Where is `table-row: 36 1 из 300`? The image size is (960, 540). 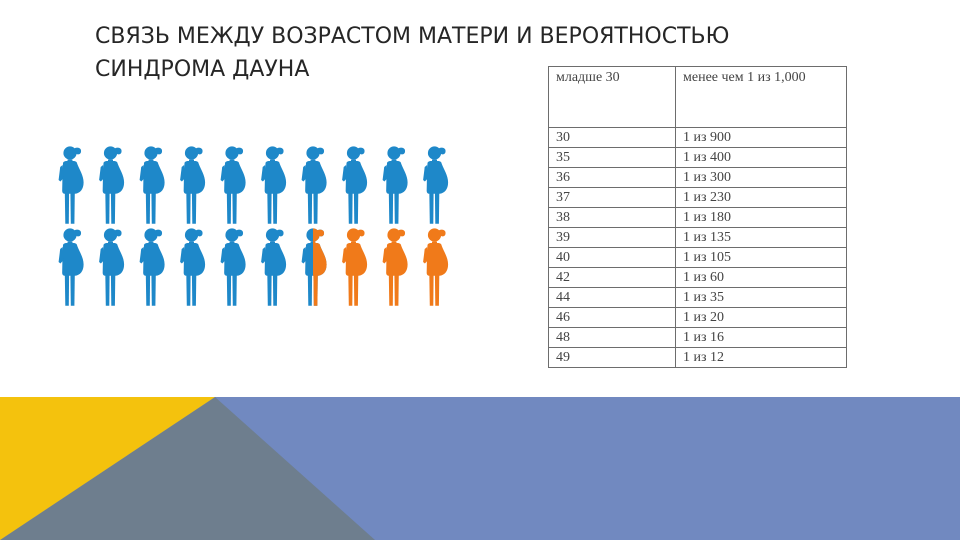
table-row: 36 1 из 300 is located at coordinates (697, 177).